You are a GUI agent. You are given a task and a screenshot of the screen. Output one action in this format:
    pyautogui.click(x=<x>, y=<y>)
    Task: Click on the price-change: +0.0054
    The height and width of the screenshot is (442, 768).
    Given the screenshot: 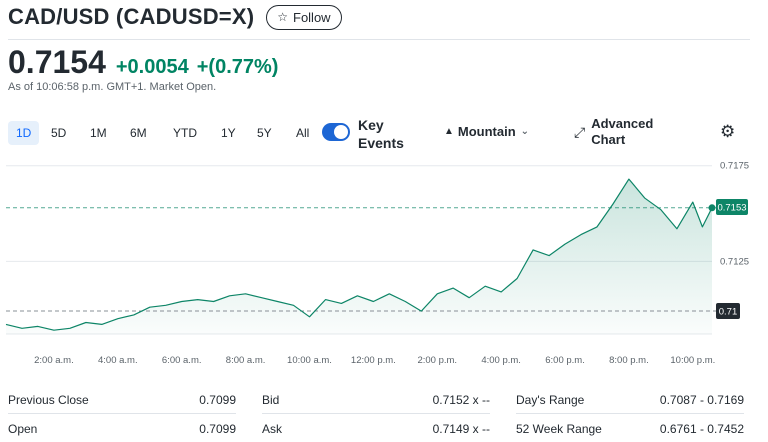 What is the action you would take?
    pyautogui.click(x=152, y=67)
    